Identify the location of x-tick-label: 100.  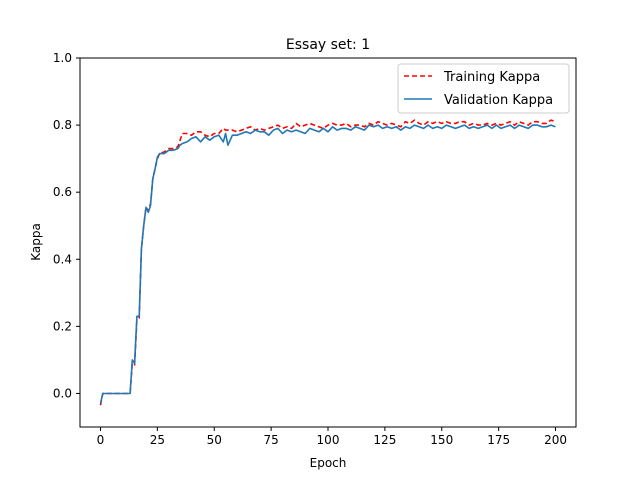
(328, 440).